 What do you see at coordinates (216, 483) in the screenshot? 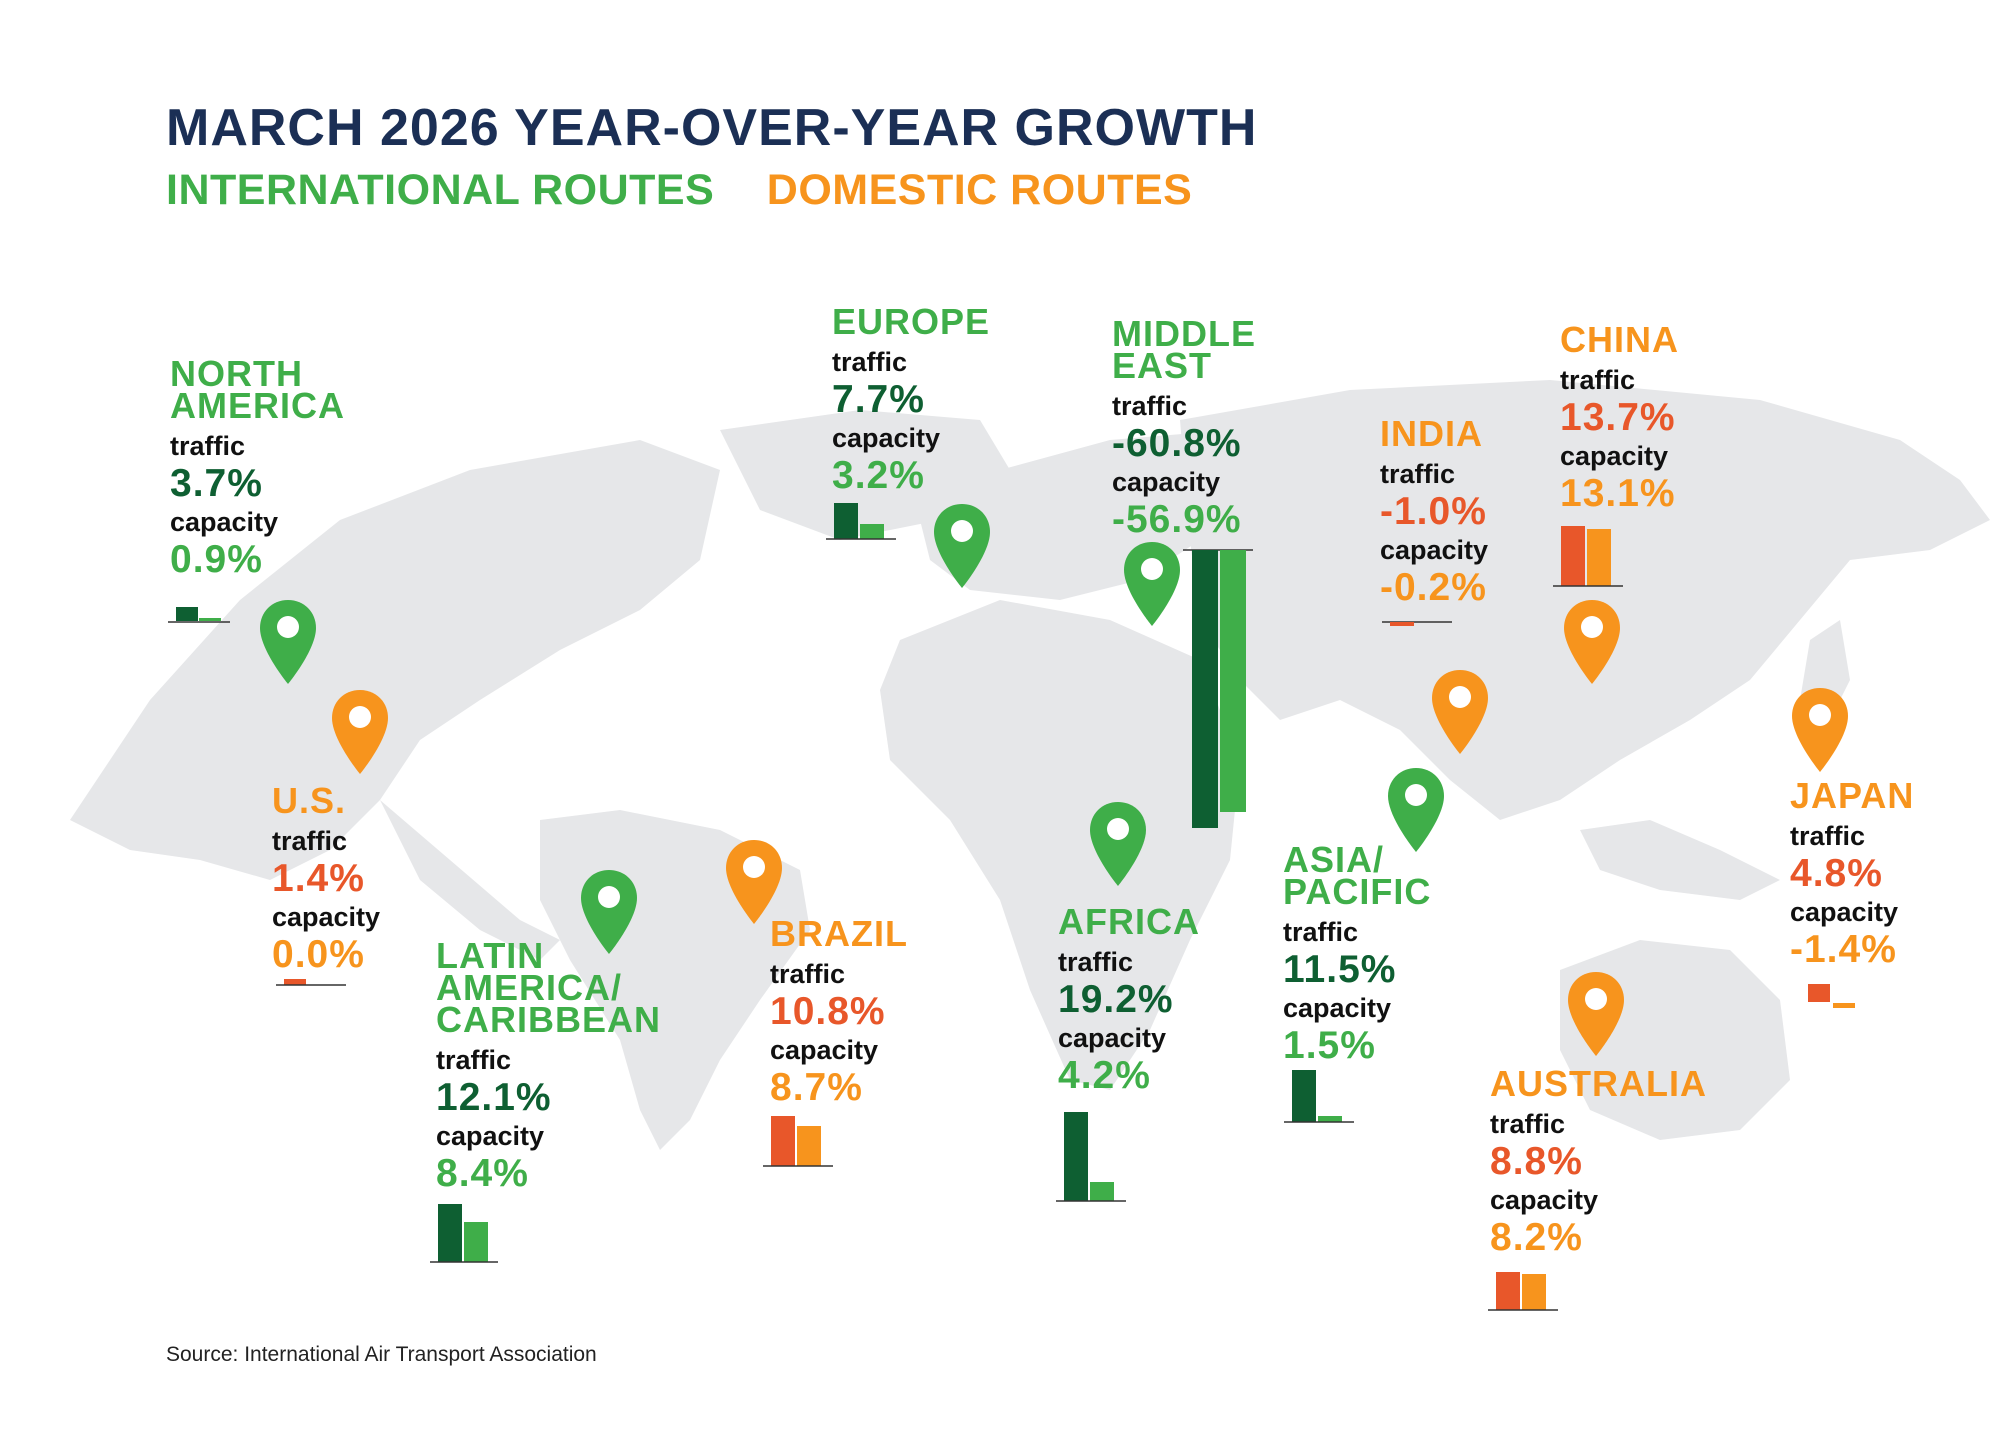
I see `traffic-value: 3.7%` at bounding box center [216, 483].